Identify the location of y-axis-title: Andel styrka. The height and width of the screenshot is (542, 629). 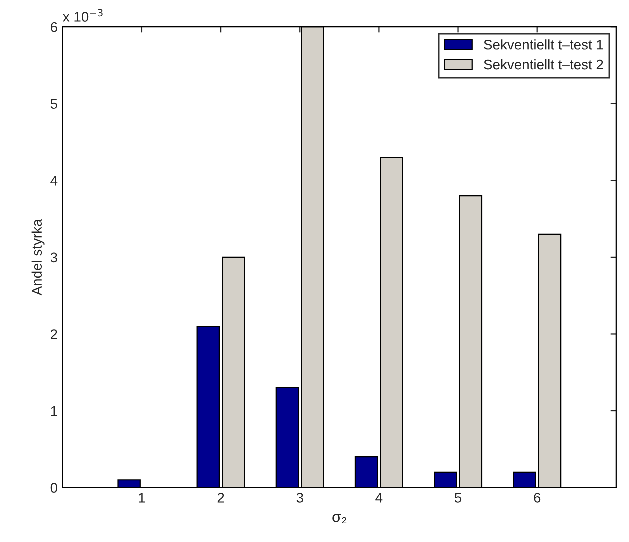
(38, 257).